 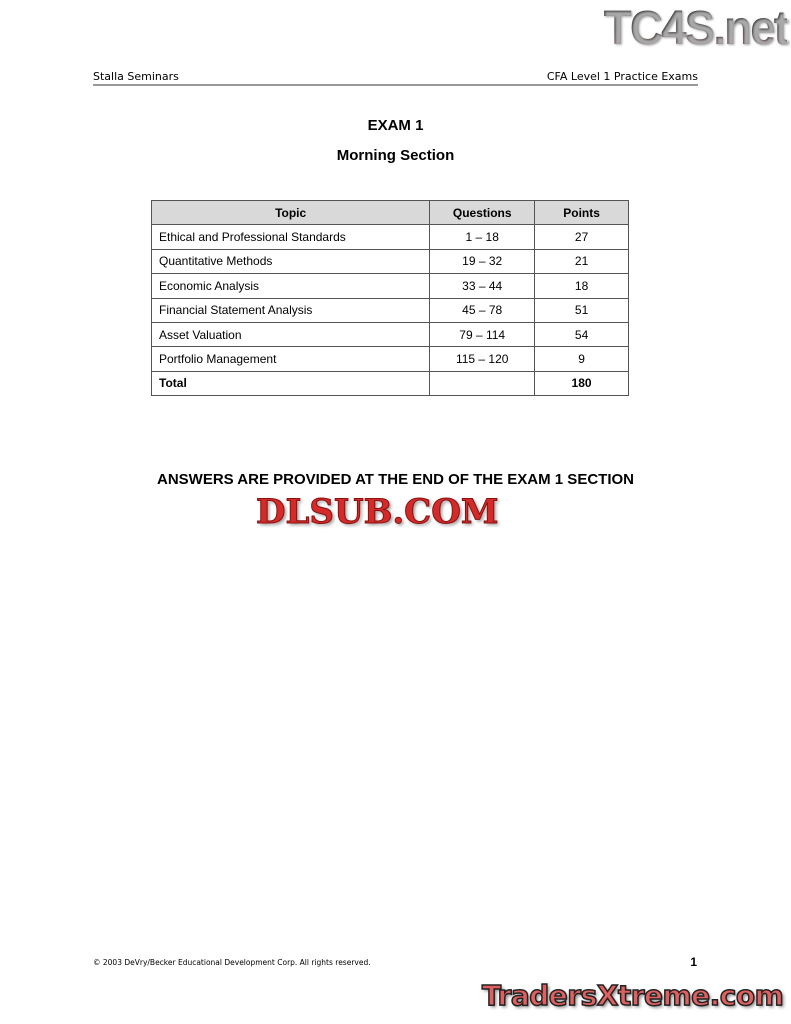 What do you see at coordinates (290, 286) in the screenshot?
I see `topic-cell: Economic Analysis` at bounding box center [290, 286].